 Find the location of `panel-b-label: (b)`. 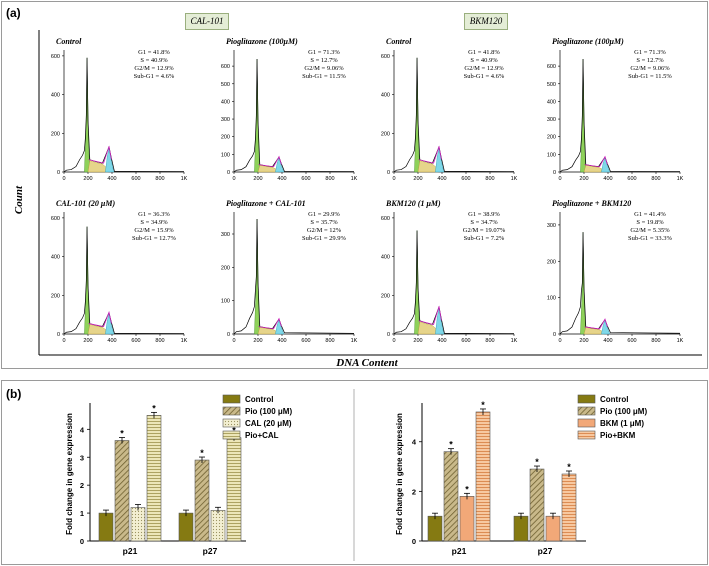

panel-b-label: (b) is located at coordinates (14, 394).